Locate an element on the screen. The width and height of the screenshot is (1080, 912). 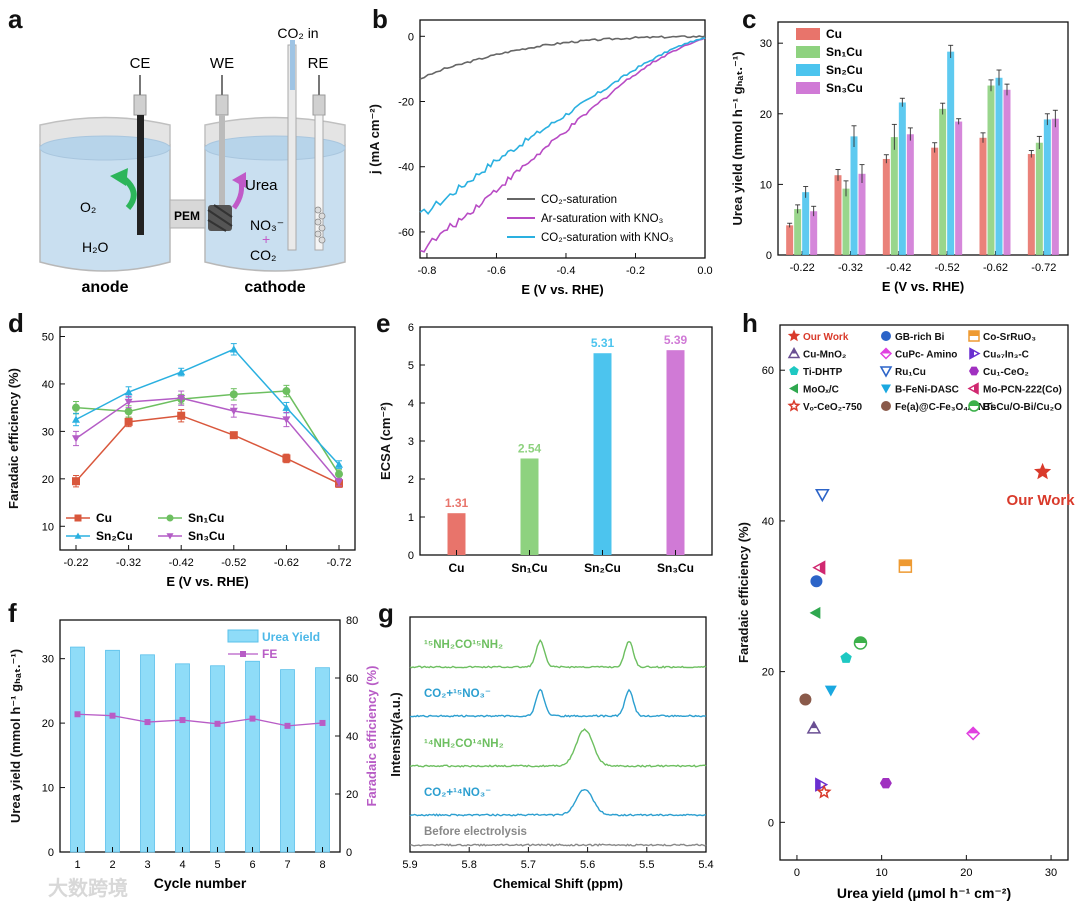
co2-label: CO₂ is located at coordinates (263, 255).